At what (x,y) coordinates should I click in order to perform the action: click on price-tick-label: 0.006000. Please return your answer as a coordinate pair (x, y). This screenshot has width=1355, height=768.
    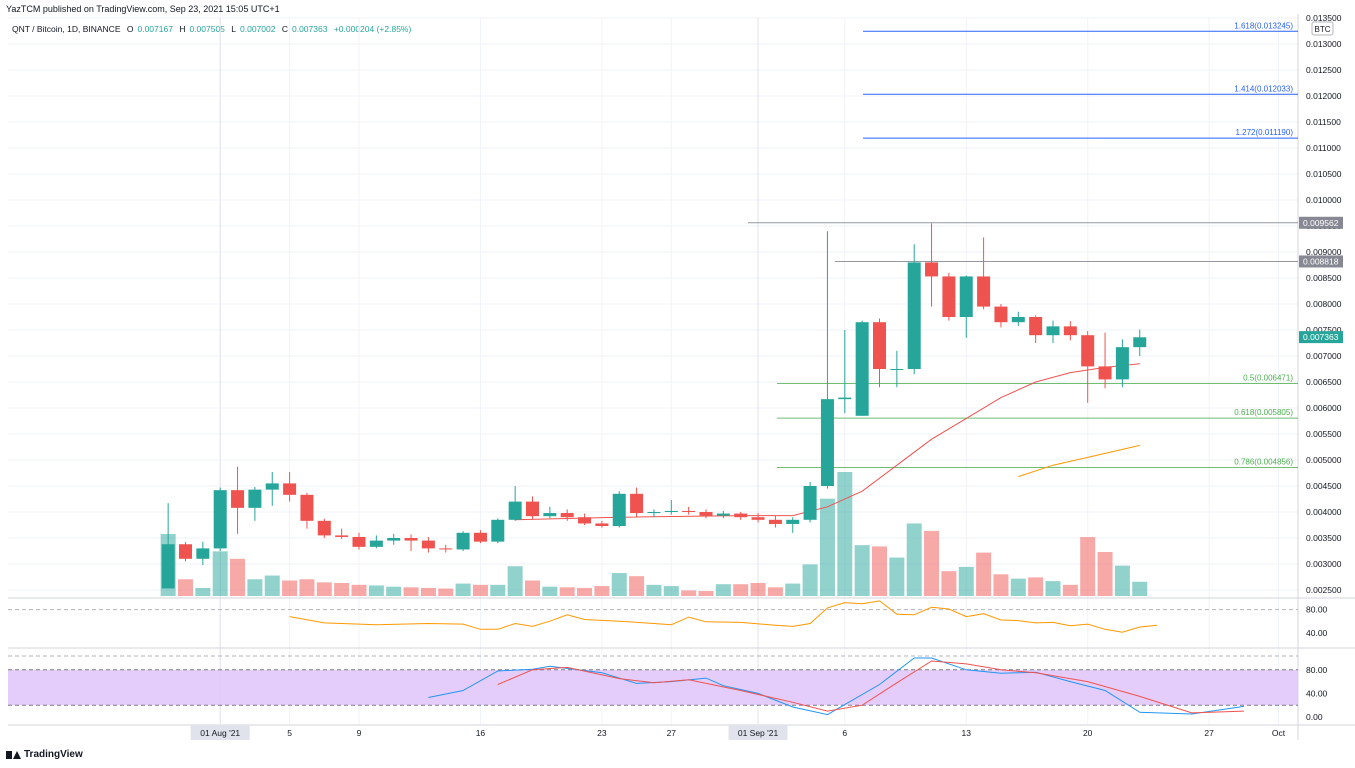
    Looking at the image, I should click on (1324, 408).